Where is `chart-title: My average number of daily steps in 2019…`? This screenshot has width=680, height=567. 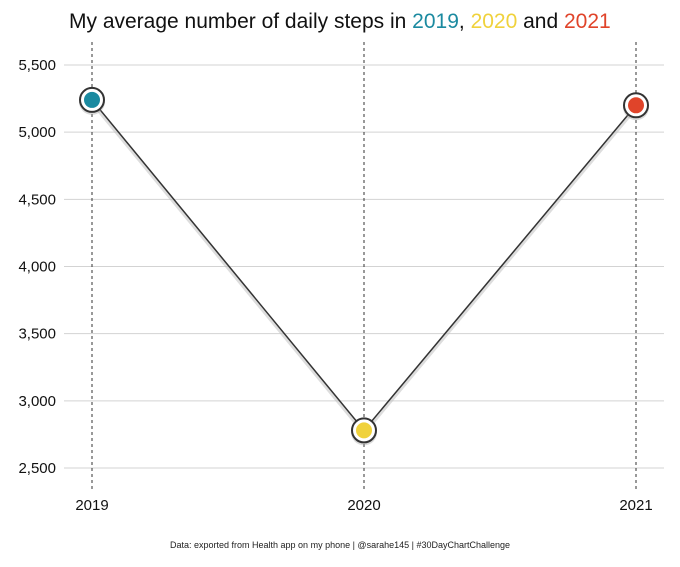
chart-title: My average number of daily steps in 2019… is located at coordinates (340, 22).